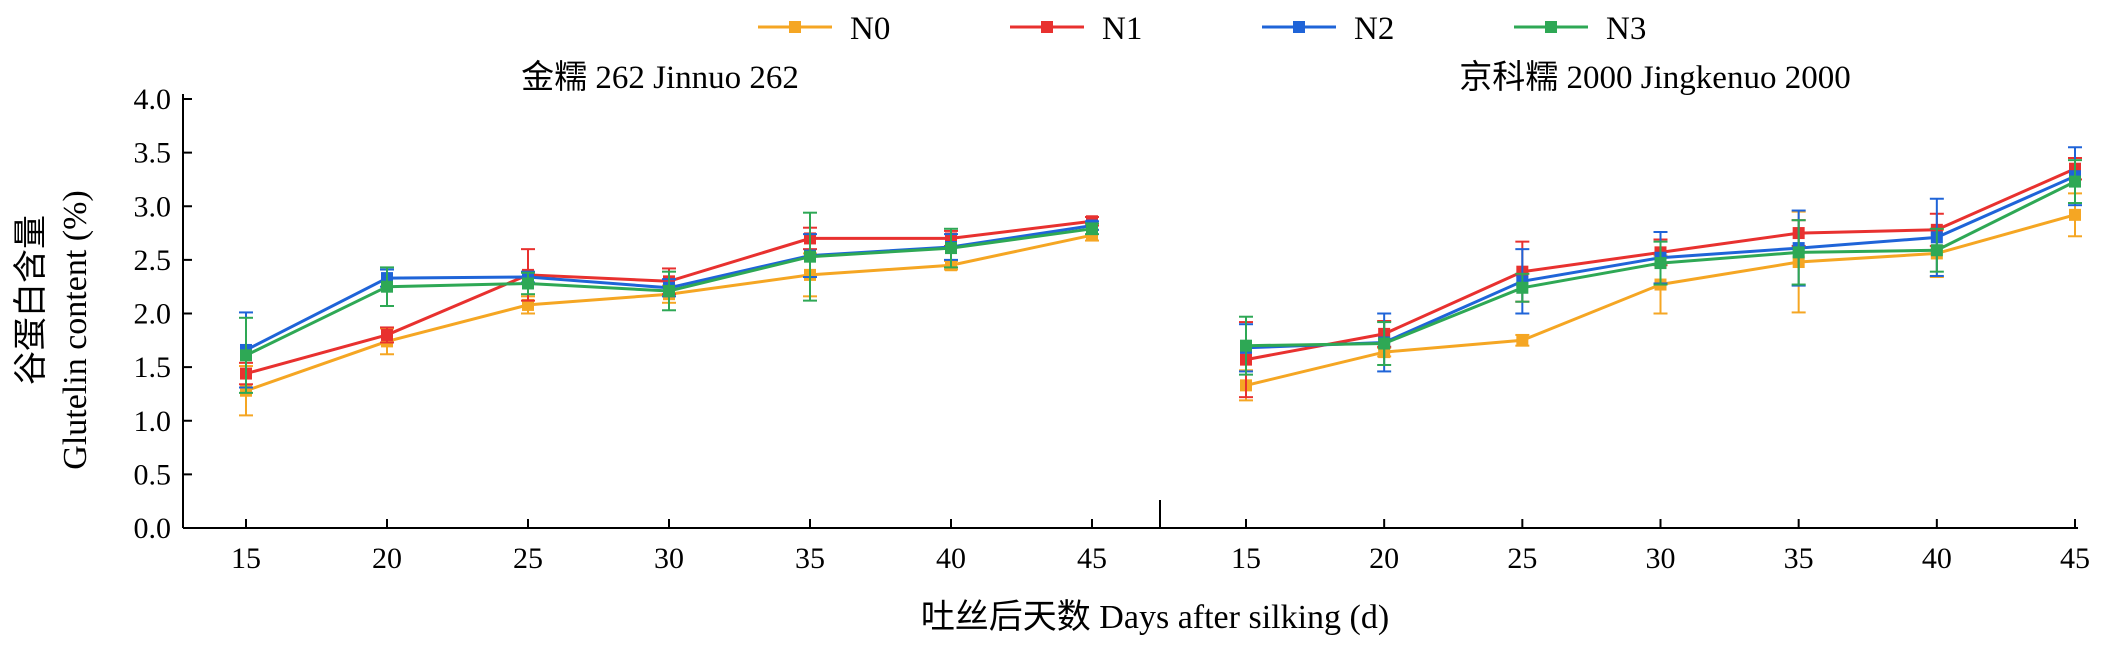  What do you see at coordinates (153, 474) in the screenshot?
I see `y-tick-label: 0.5` at bounding box center [153, 474].